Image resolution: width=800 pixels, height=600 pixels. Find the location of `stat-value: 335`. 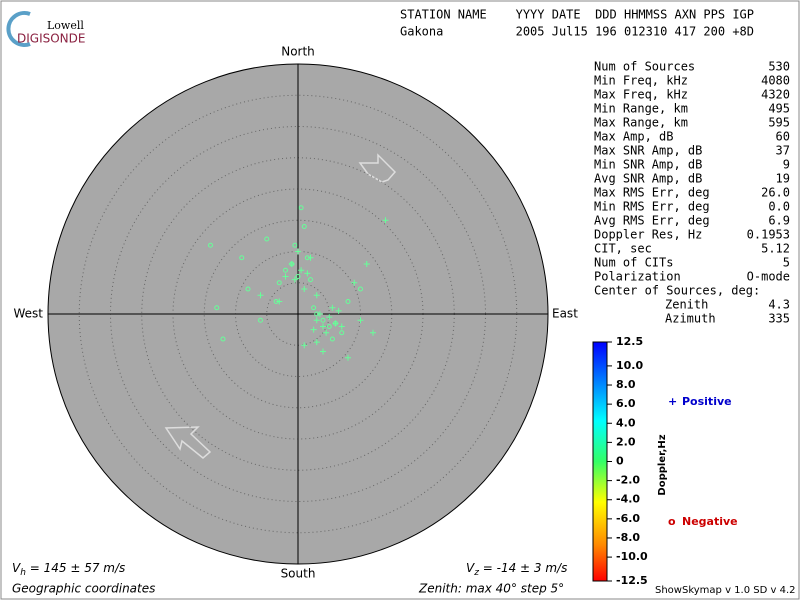

stat-value: 335 is located at coordinates (779, 319).